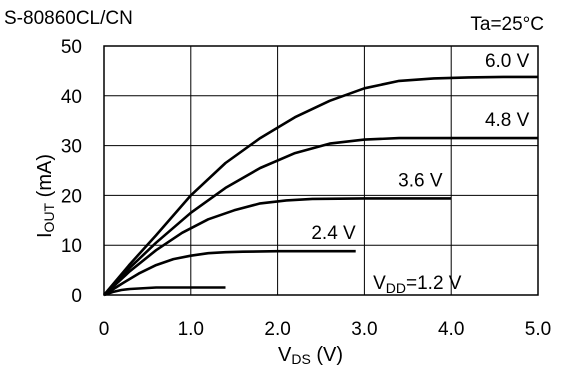  What do you see at coordinates (327, 355) in the screenshot?
I see `x-axis-label-unit: (V)` at bounding box center [327, 355].